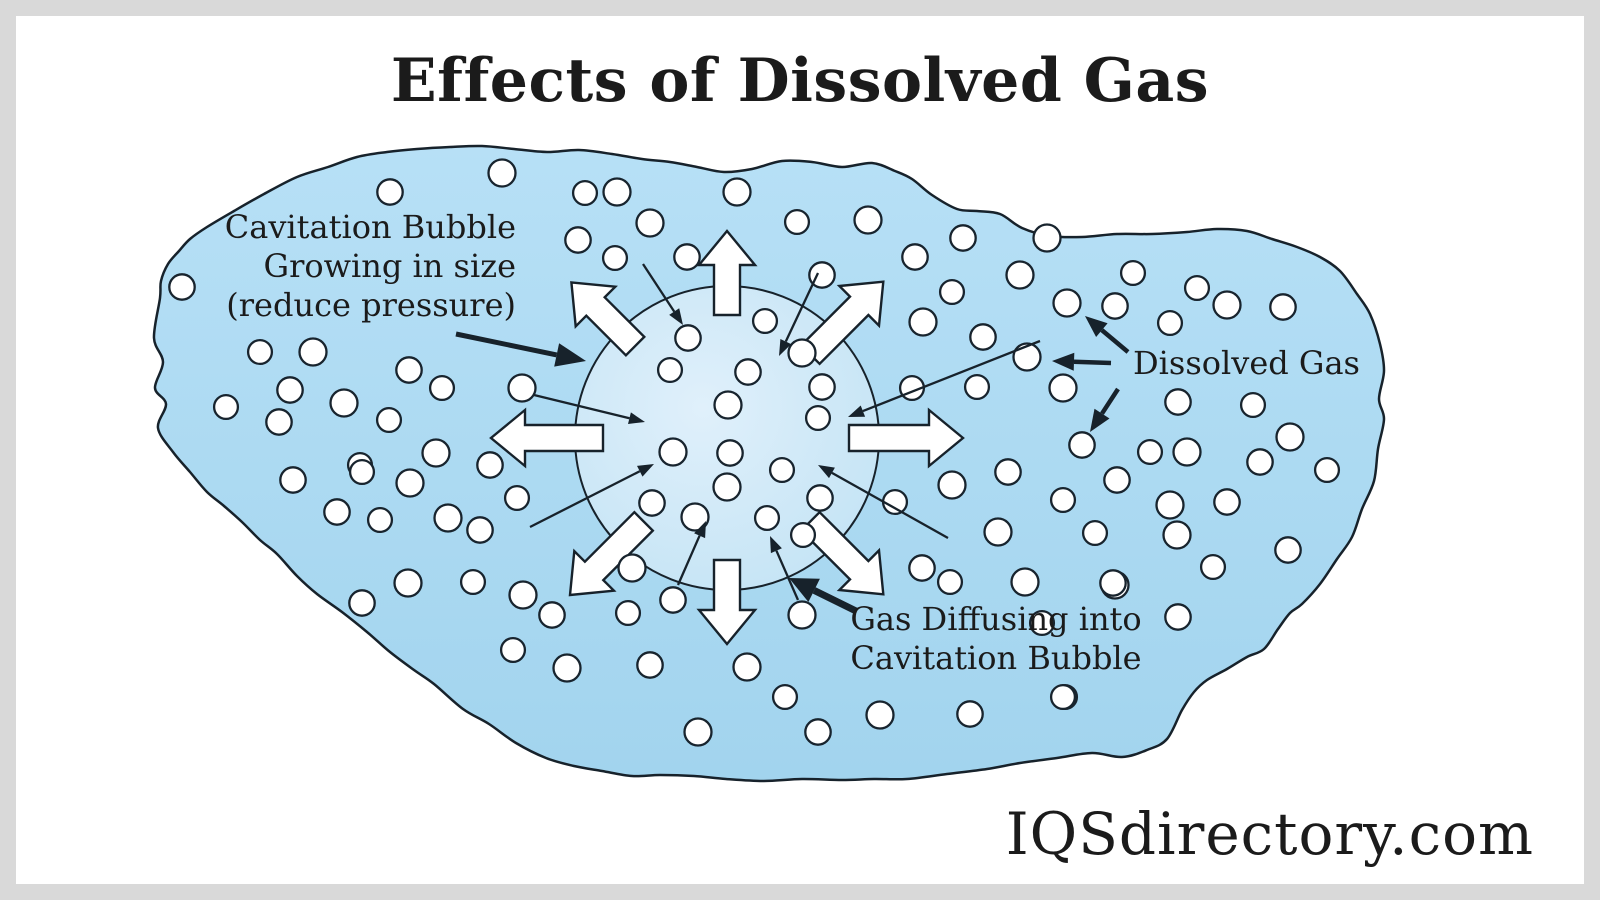  I want to click on growth-arrows, so click(727, 437).